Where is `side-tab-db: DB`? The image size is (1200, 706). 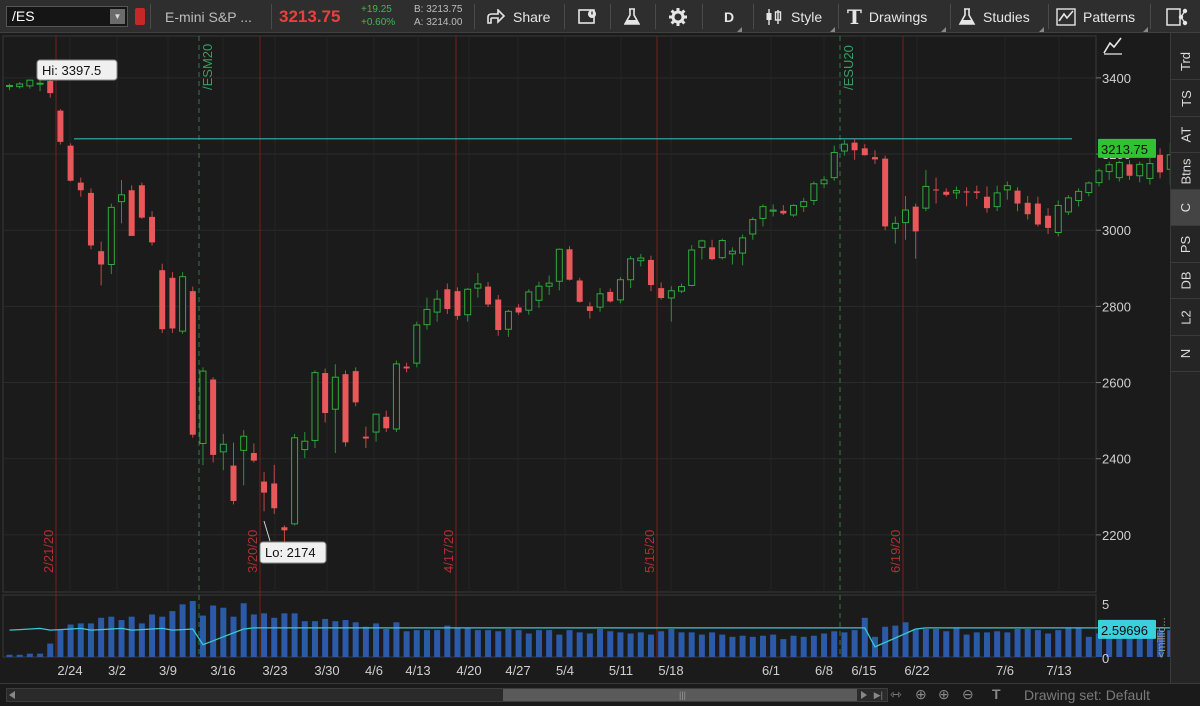
side-tab-db: DB is located at coordinates (1185, 281).